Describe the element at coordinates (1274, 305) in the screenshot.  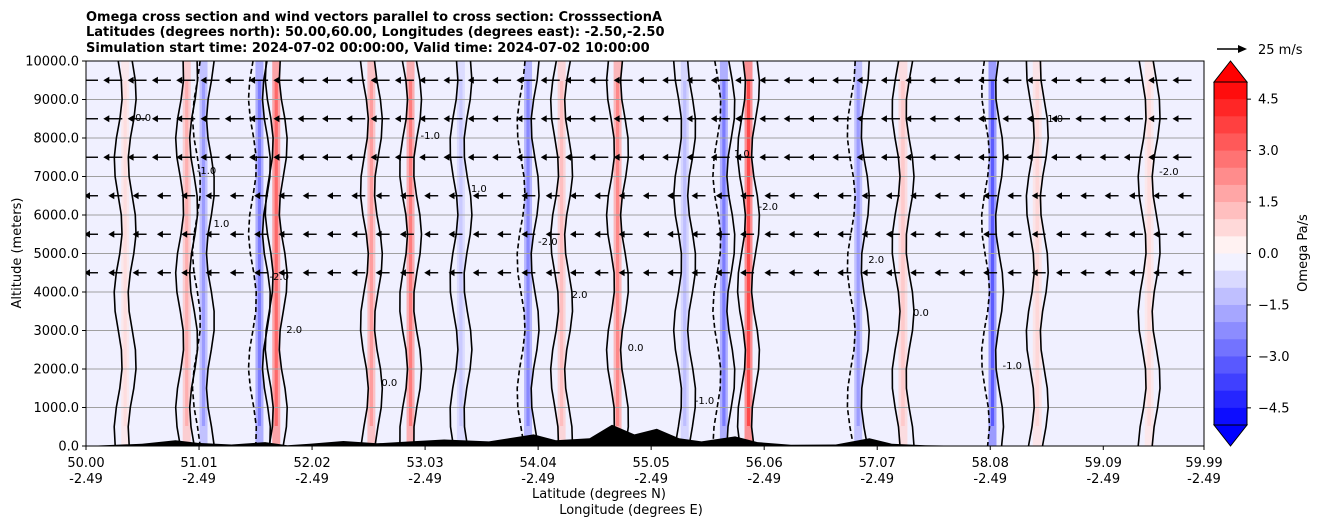
I see `colorbar-tick-label: −1.5` at that location.